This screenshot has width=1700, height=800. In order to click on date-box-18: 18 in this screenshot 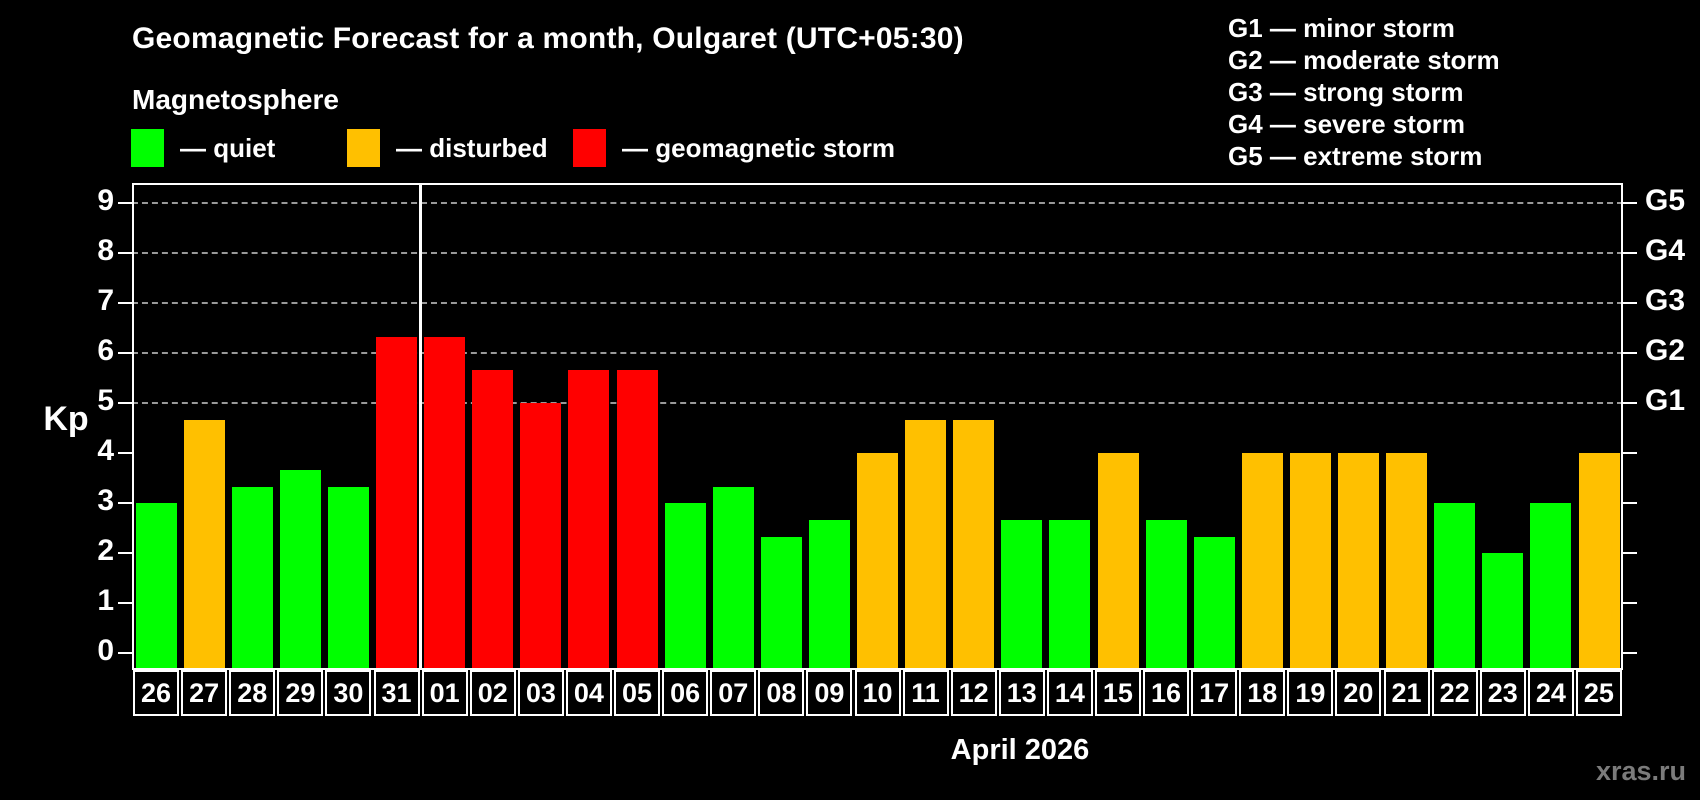, I will do `click(1262, 693)`.